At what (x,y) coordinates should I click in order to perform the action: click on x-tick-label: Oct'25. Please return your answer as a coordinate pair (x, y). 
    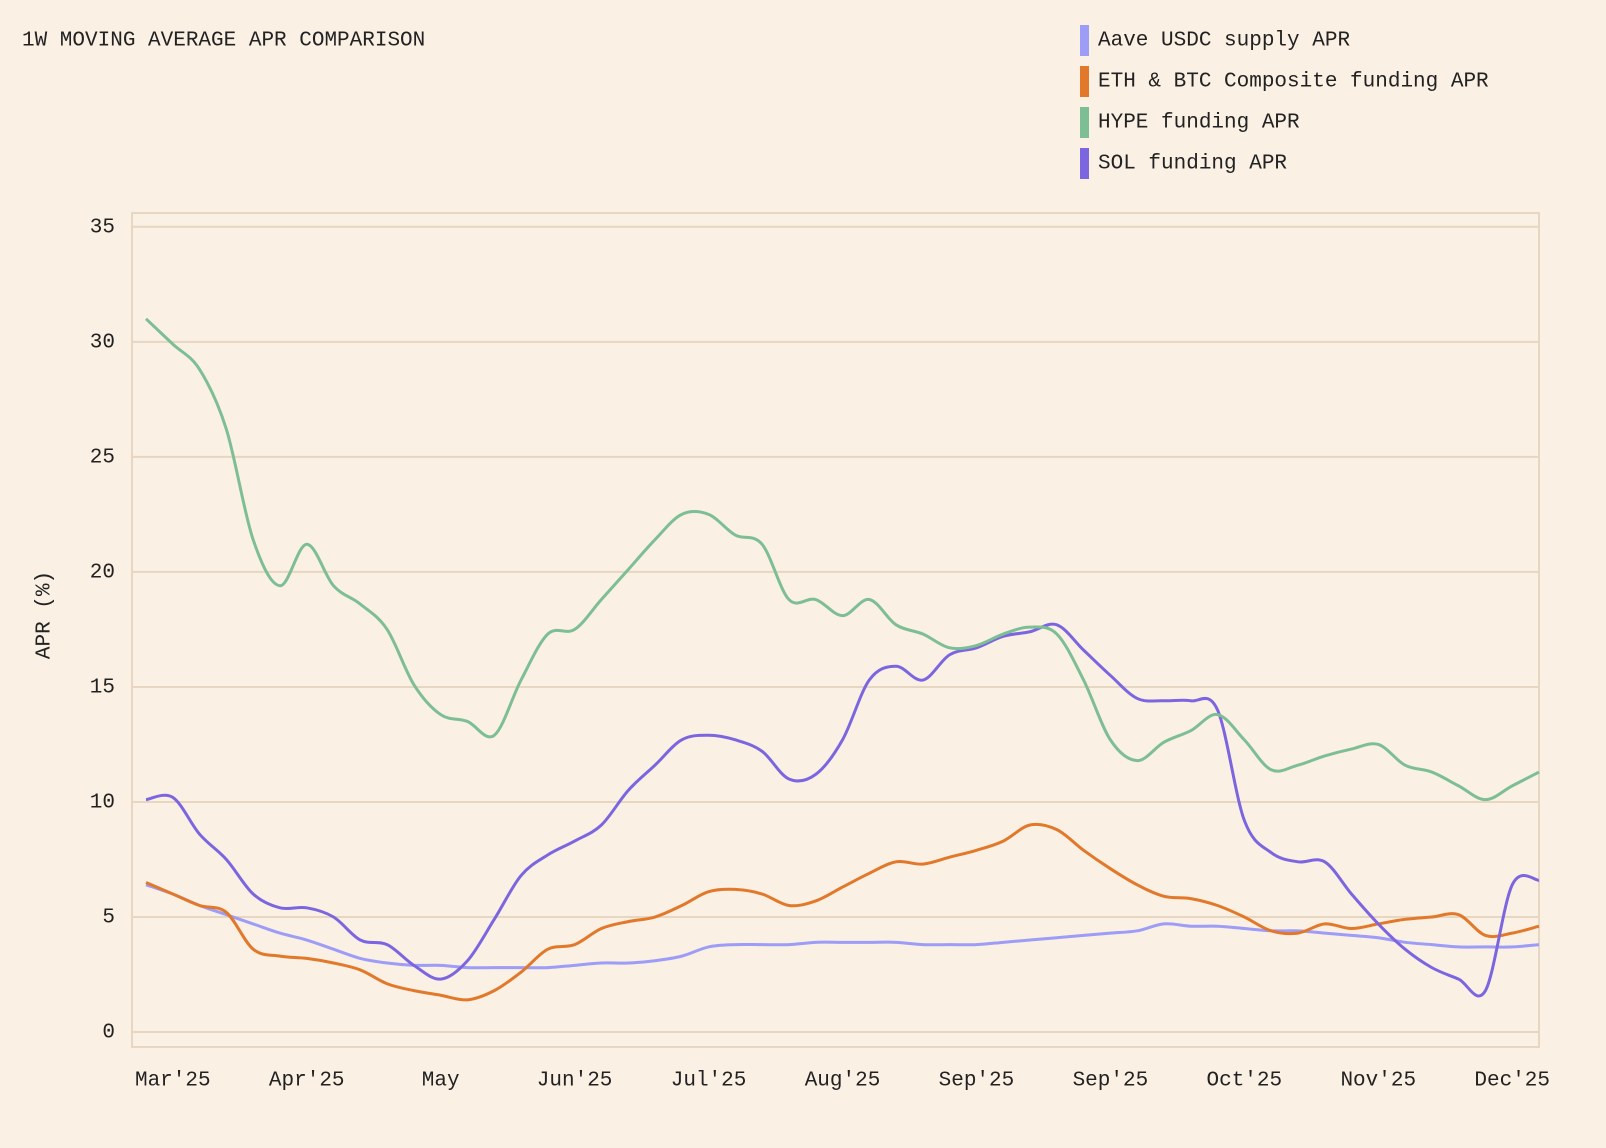
    Looking at the image, I should click on (1245, 1081).